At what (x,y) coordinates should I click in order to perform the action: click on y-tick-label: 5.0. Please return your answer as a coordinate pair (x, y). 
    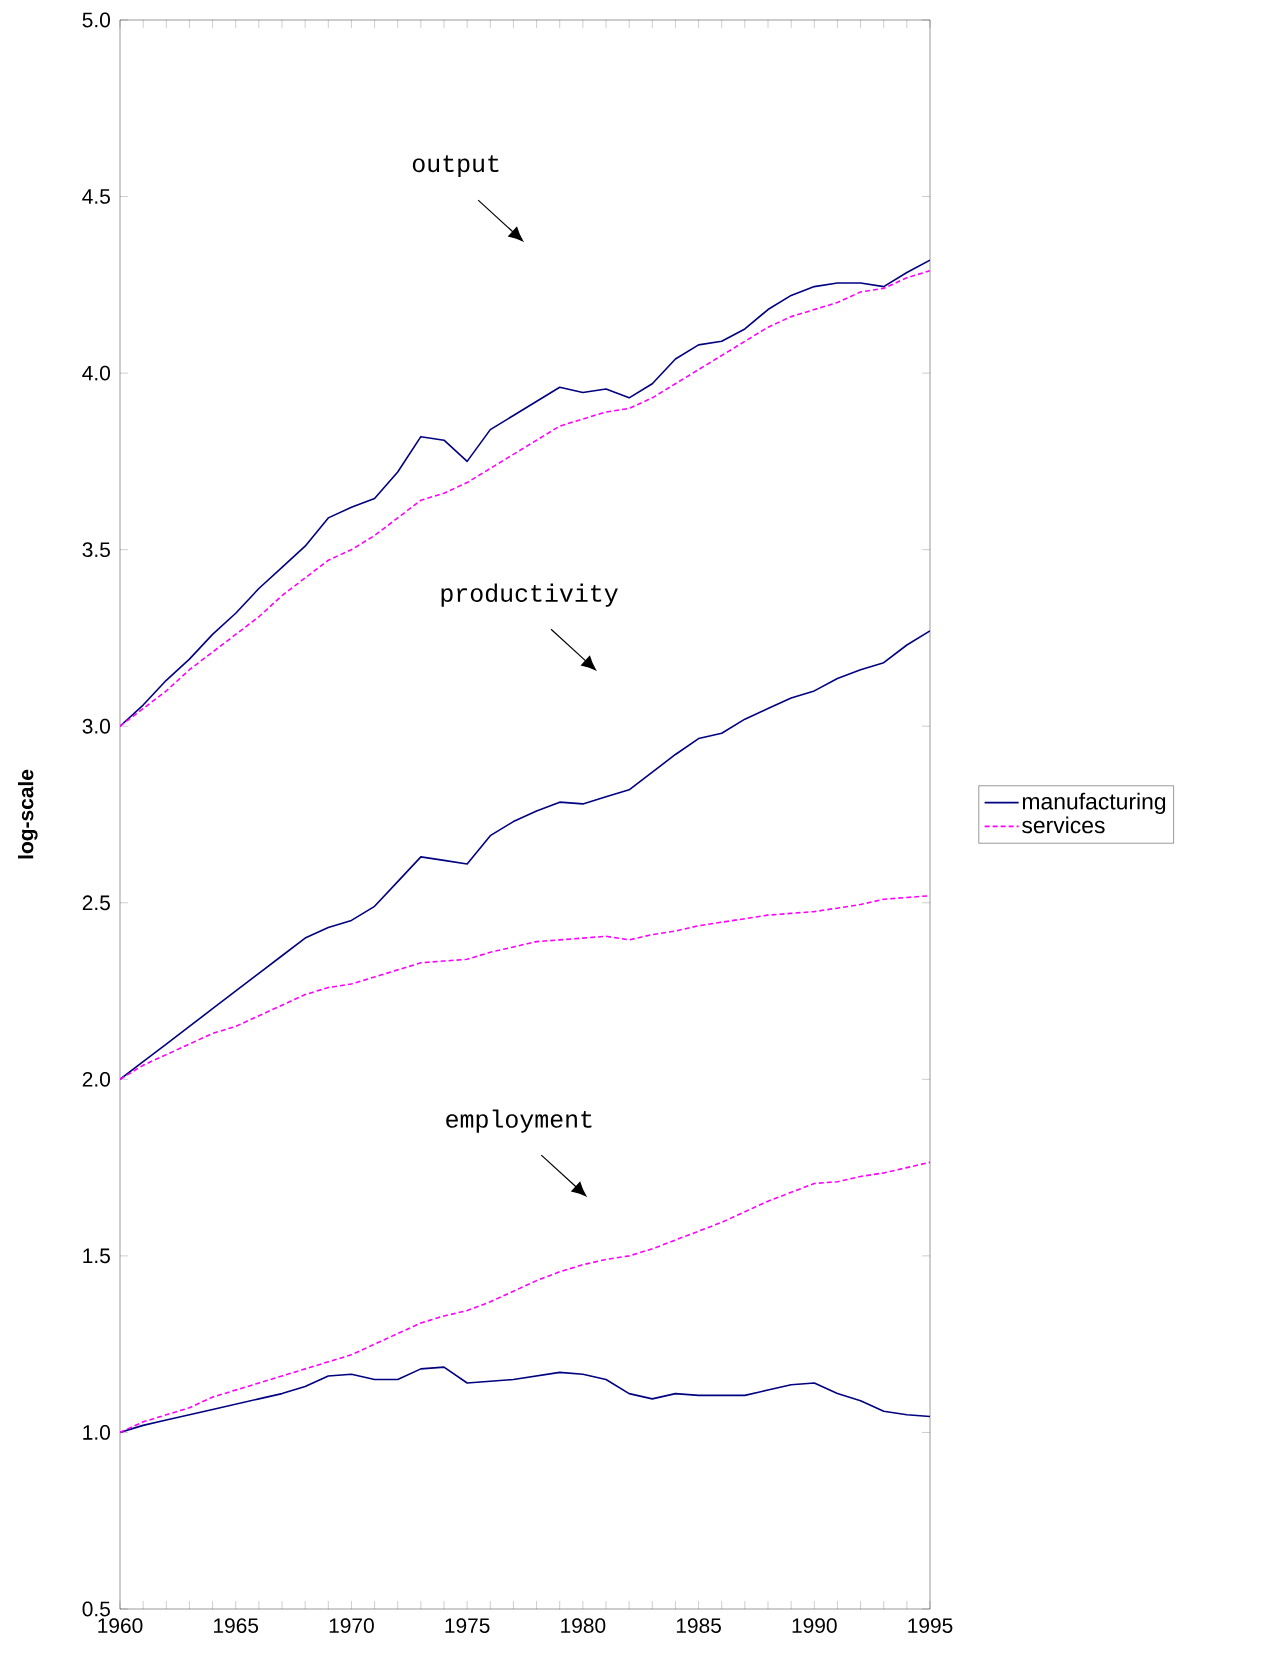
    Looking at the image, I should click on (96, 20).